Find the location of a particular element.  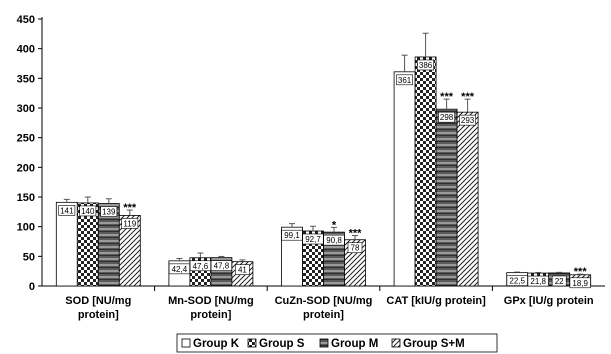

data-label: 141 is located at coordinates (67, 210).